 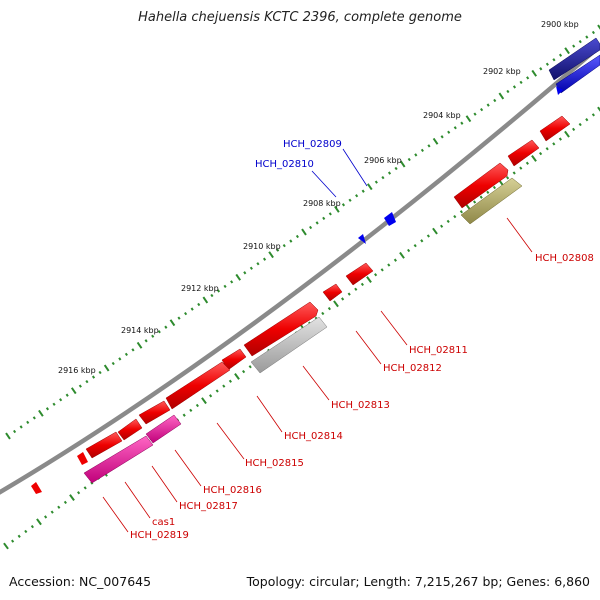 I want to click on gene-label: HCH_02809, so click(x=312, y=144).